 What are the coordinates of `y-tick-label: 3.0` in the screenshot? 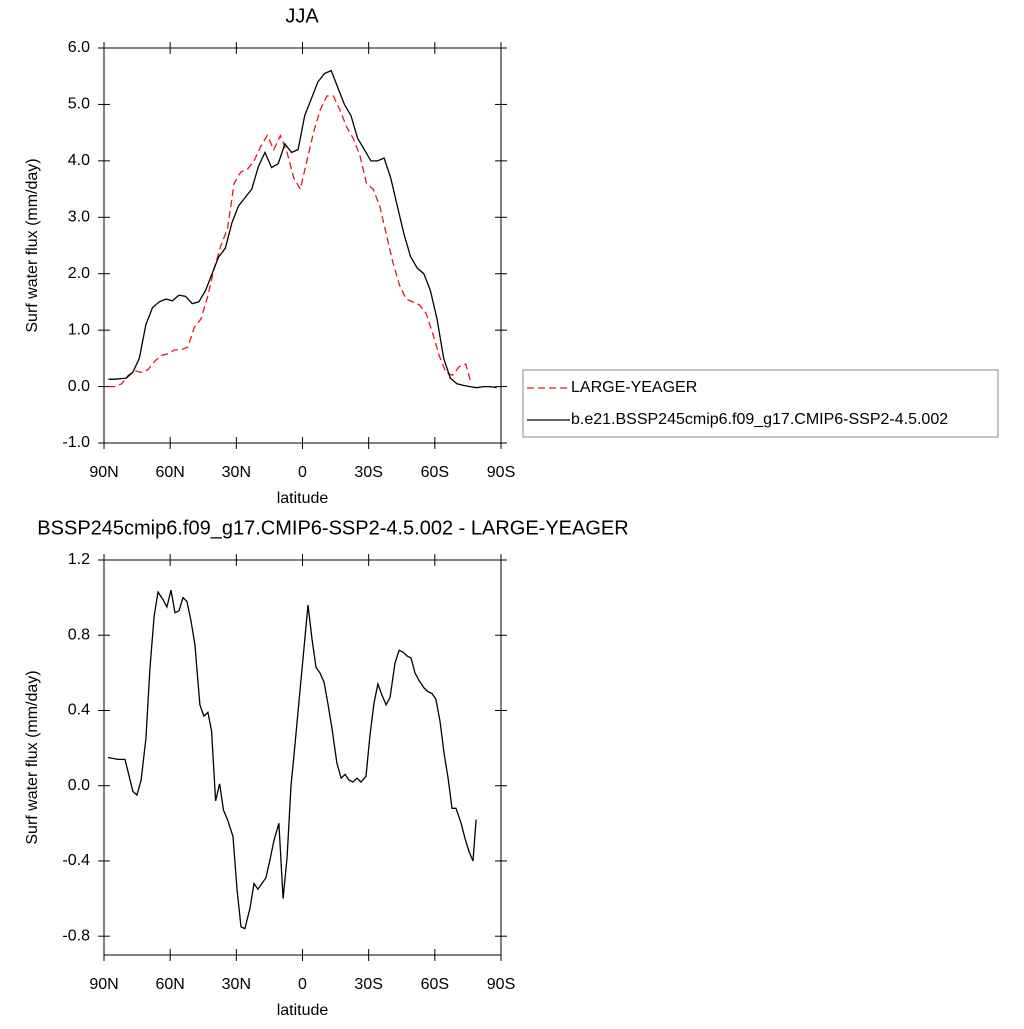 It's located at (79, 217).